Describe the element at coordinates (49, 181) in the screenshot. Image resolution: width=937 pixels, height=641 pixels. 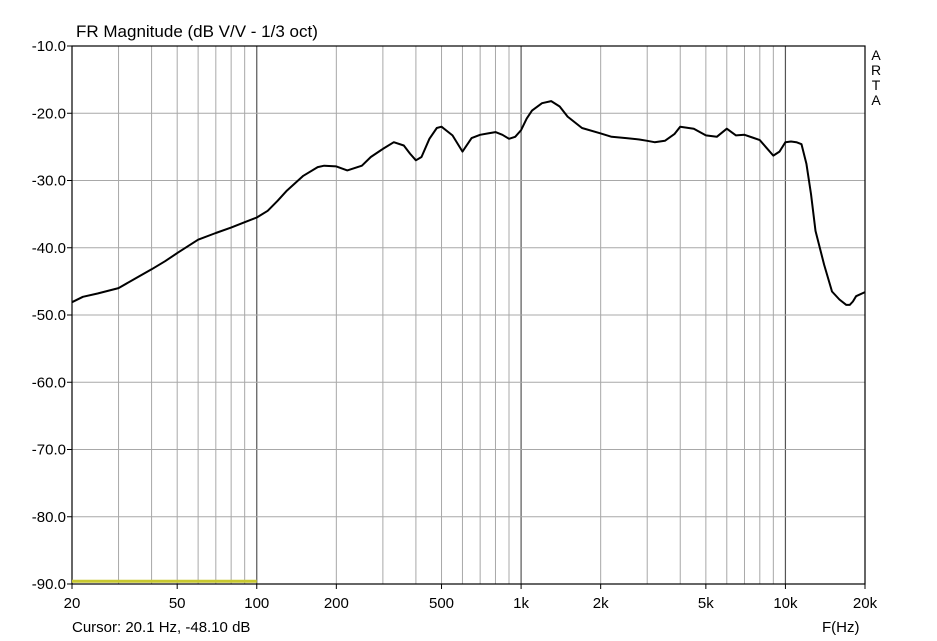
I see `y-tick-label: -30.0` at that location.